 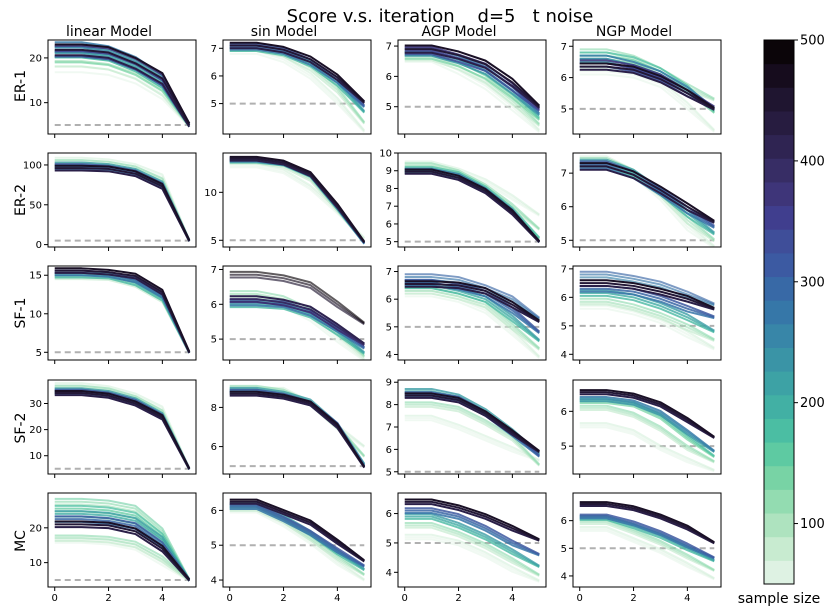 I want to click on colorbar-tick-label: 200, so click(x=812, y=403).